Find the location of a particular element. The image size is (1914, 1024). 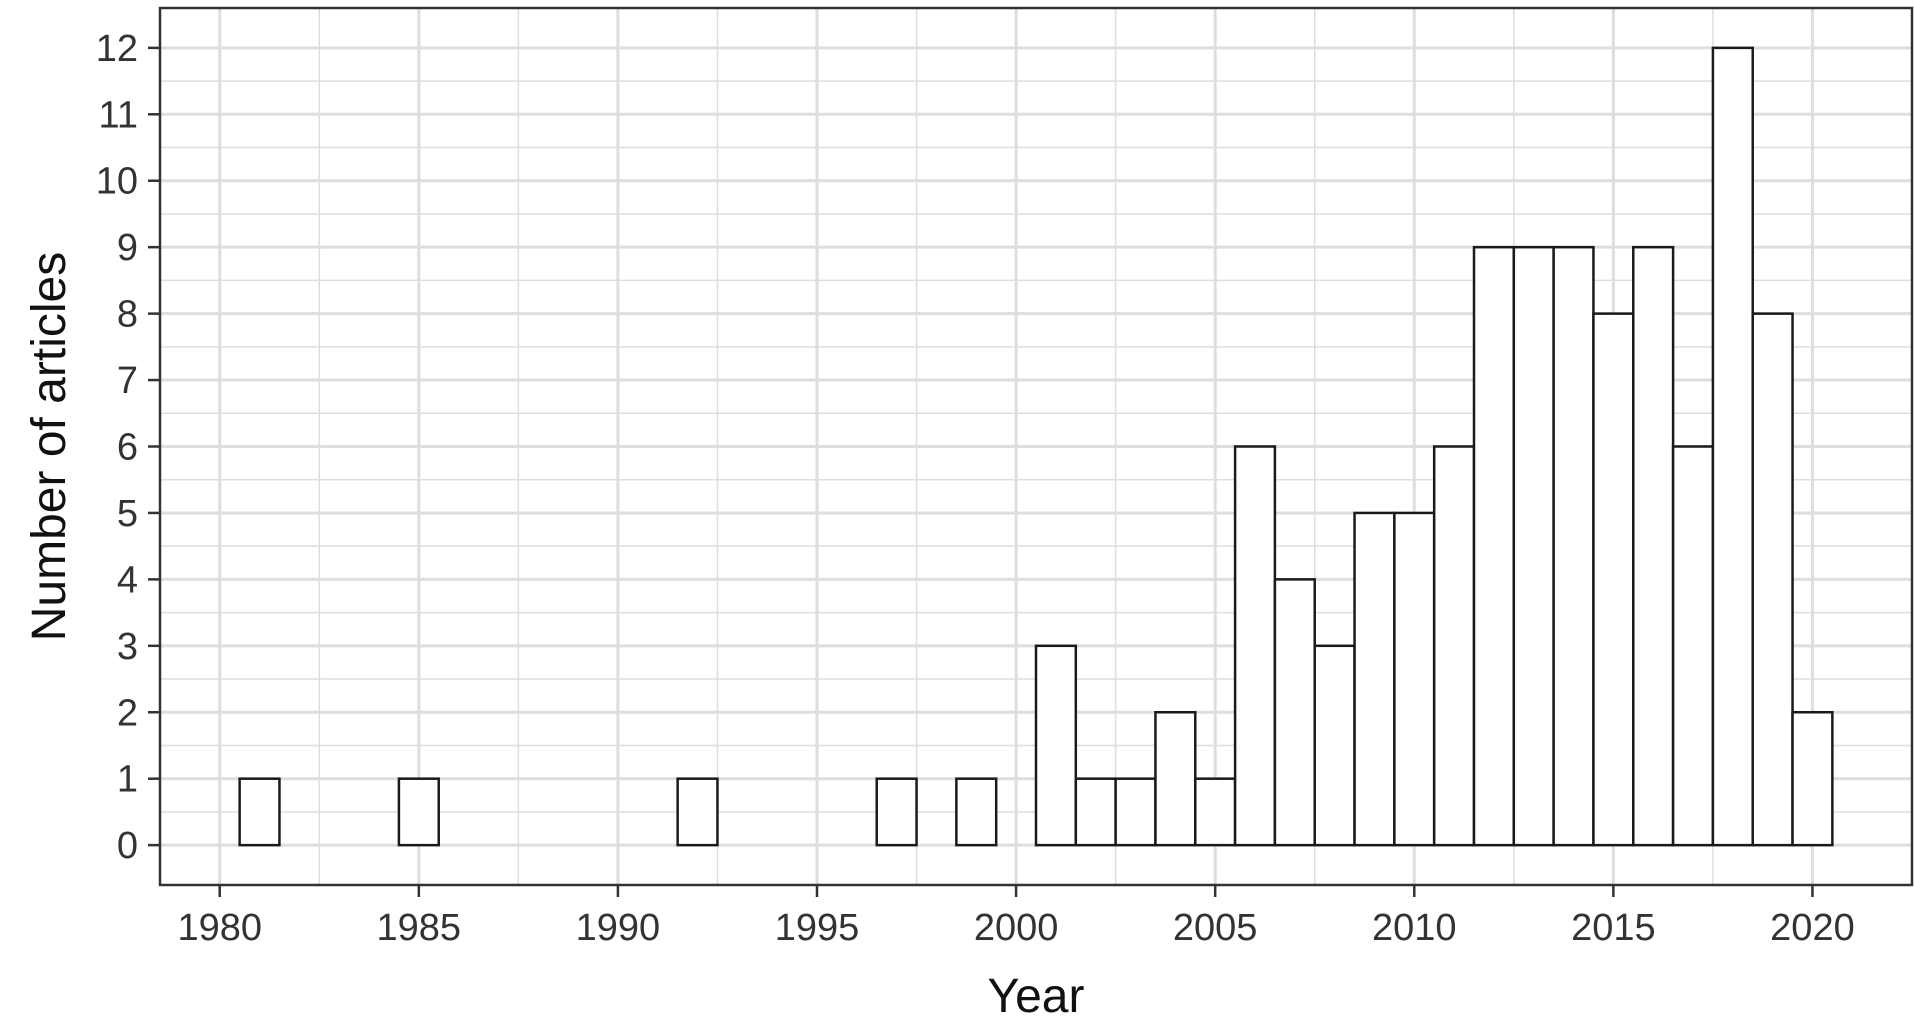

bar-2019 is located at coordinates (1772, 579).